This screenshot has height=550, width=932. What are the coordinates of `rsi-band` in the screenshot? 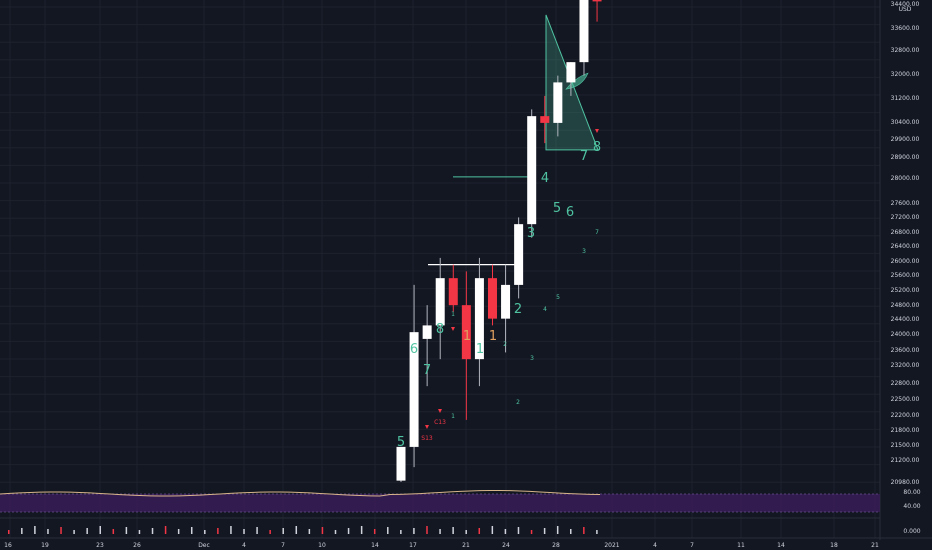 It's located at (440, 503).